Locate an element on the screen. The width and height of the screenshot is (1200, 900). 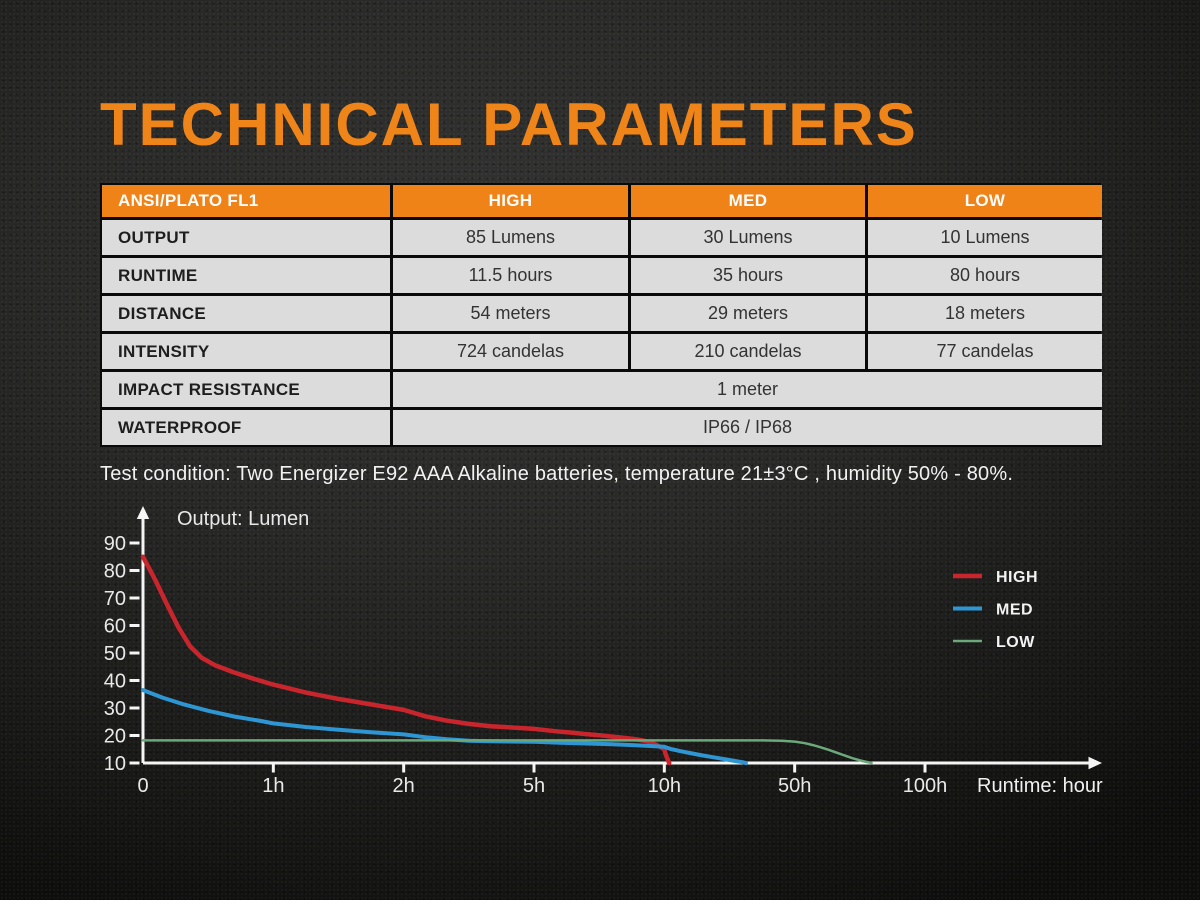
row-label-runtime: RUNTIME is located at coordinates (246, 275).